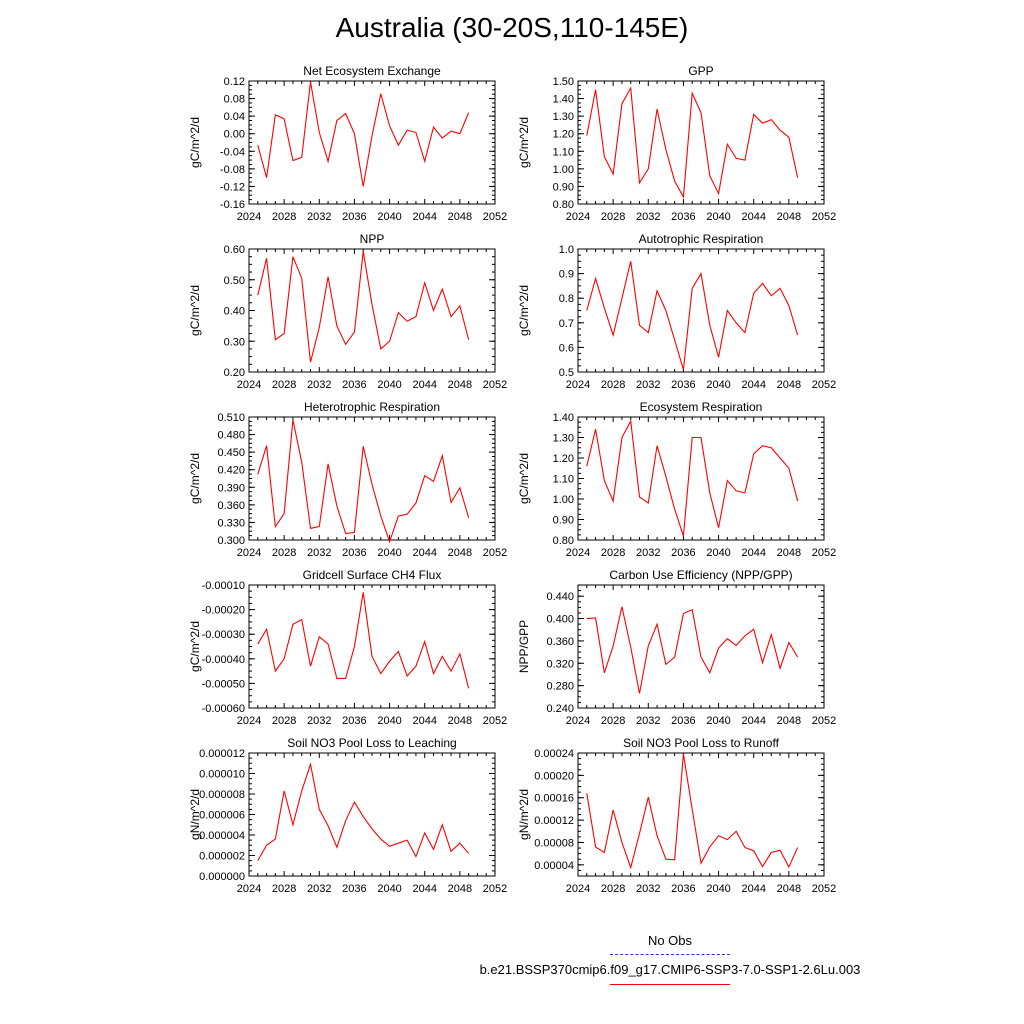  I want to click on y-tick-label: 0.30, so click(234, 342).